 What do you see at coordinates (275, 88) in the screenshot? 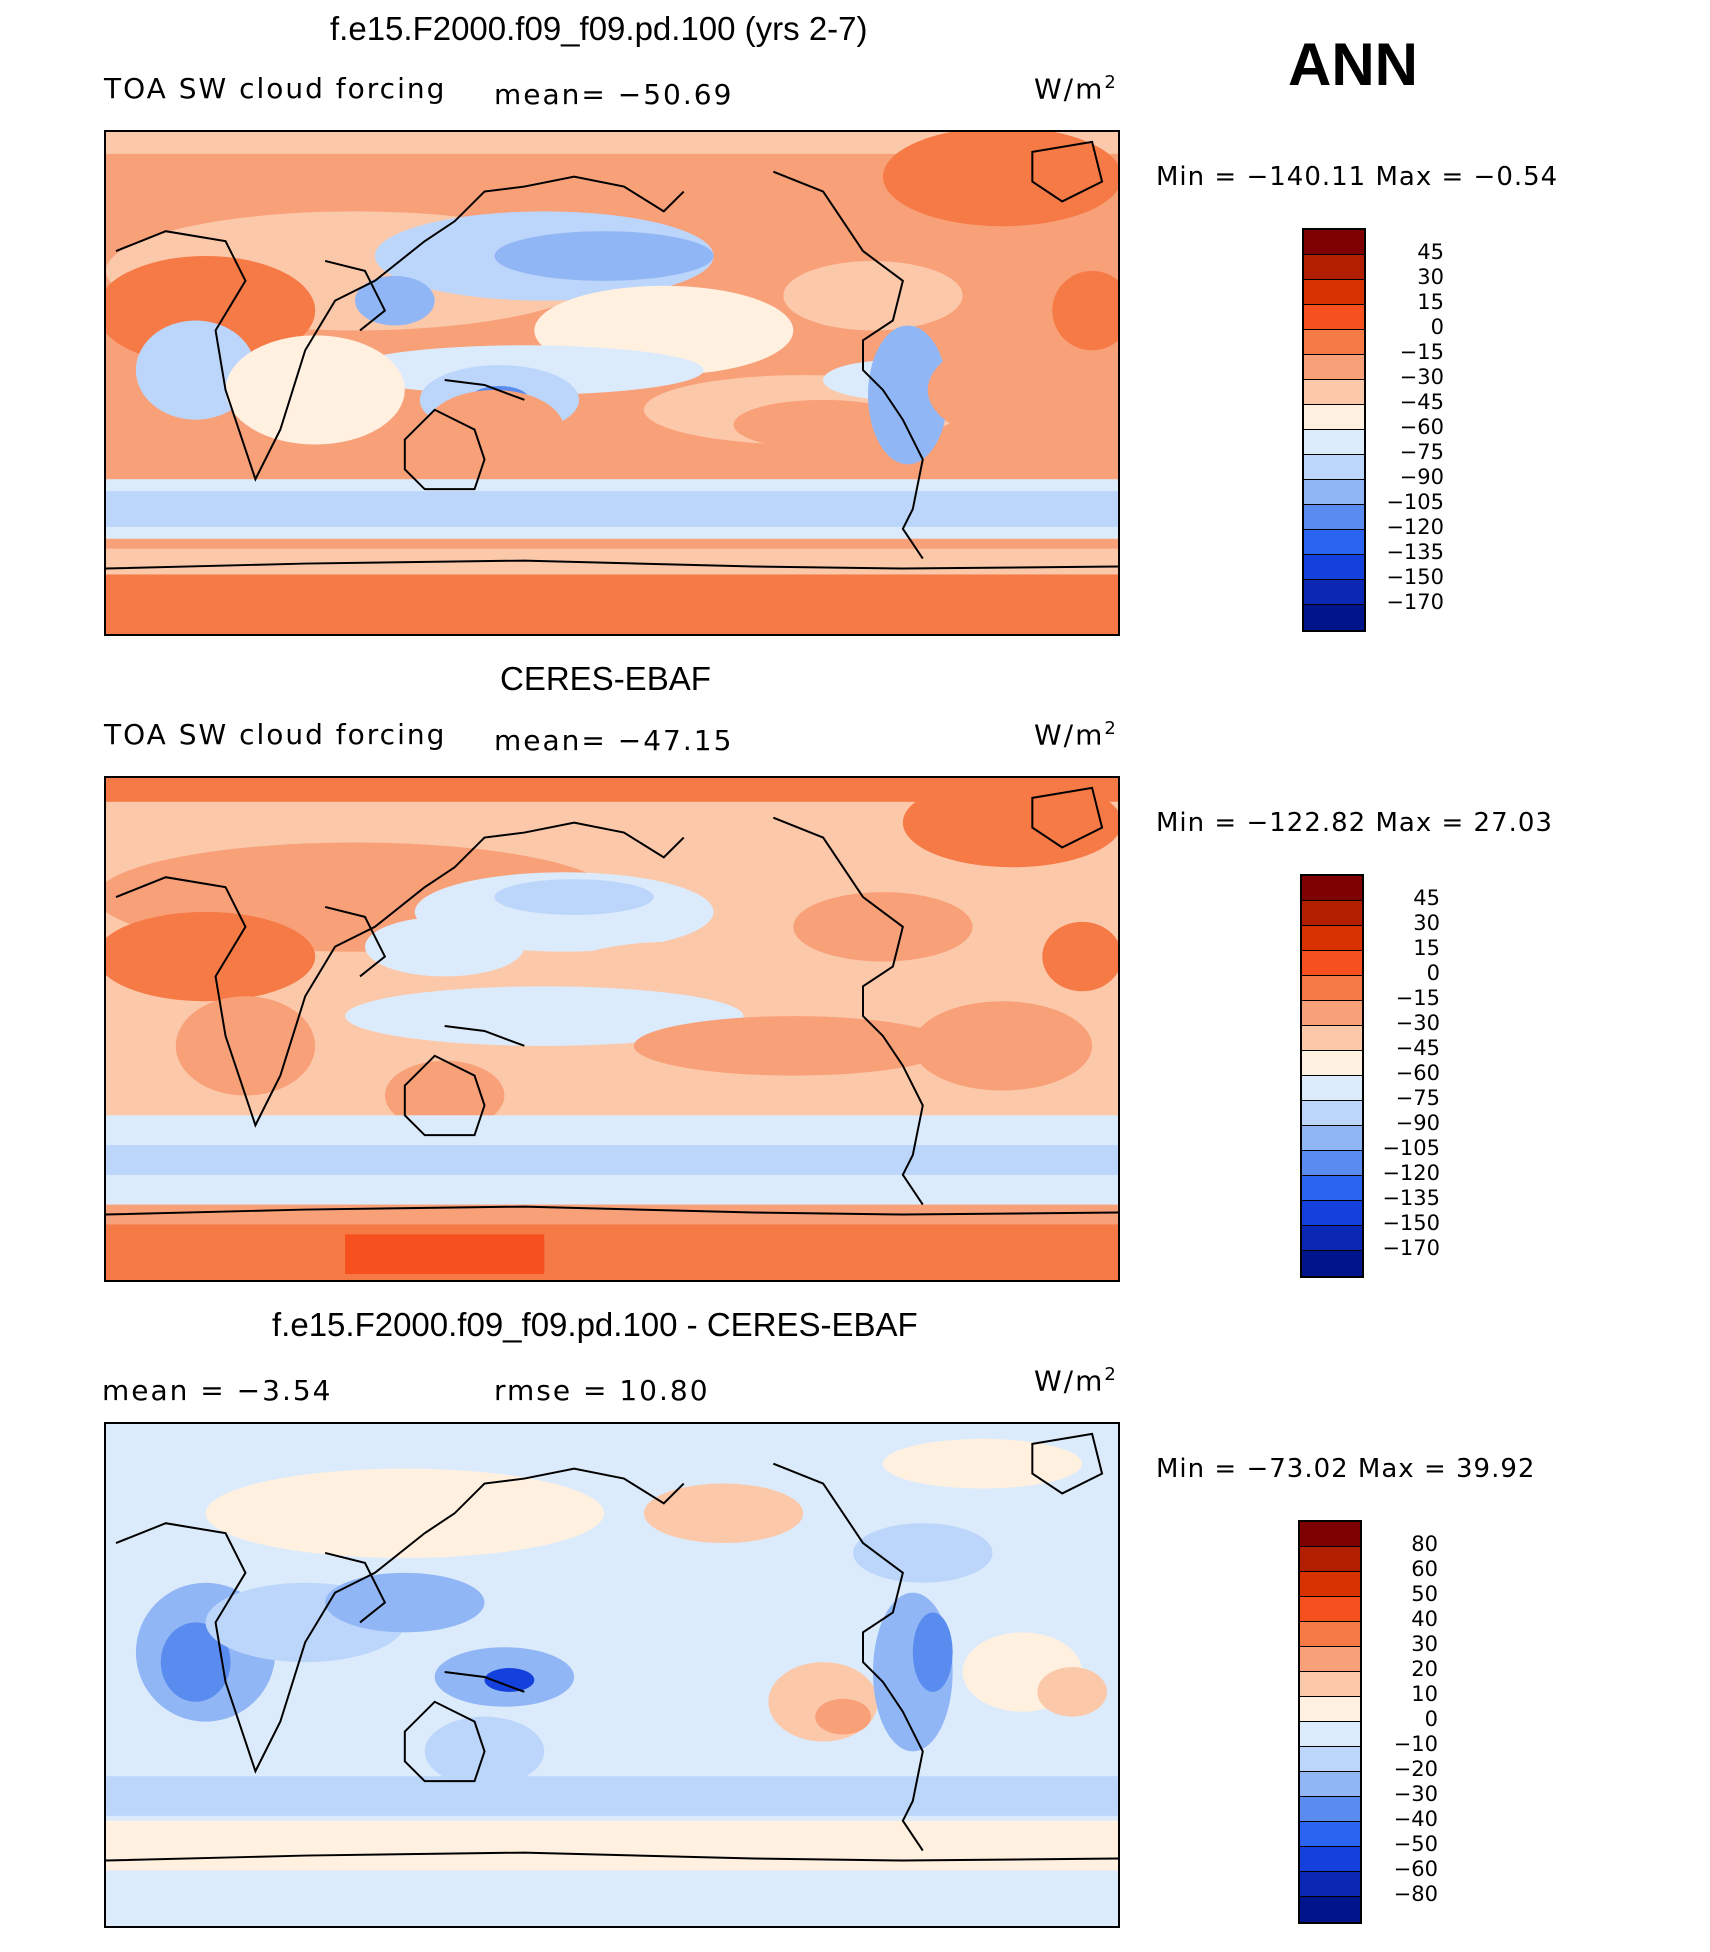
I see `panel-1-variable-label: TOA SW cloud forcing` at bounding box center [275, 88].